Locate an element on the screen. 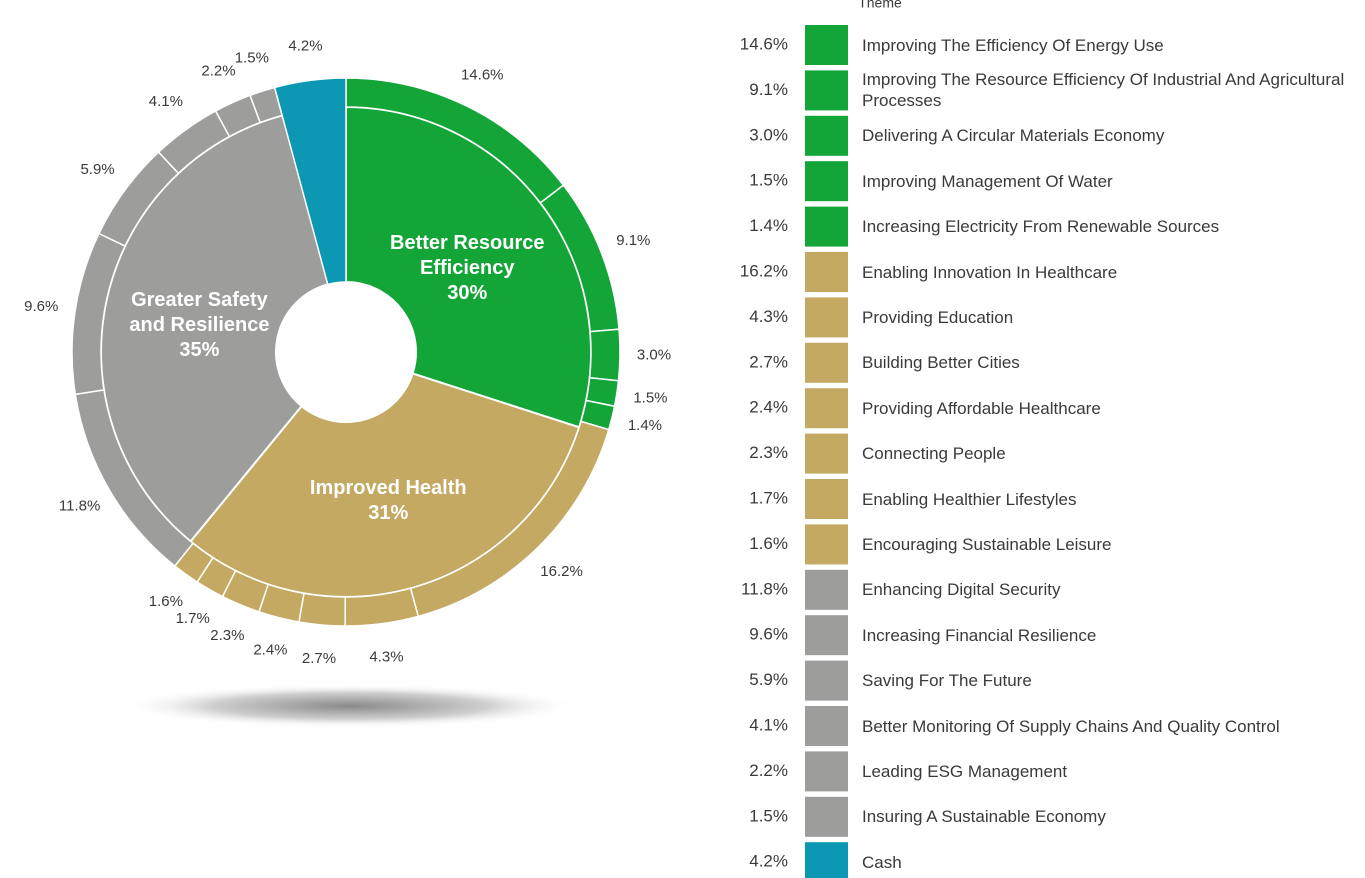  legend-item: Delivering A Circular Materials Economy is located at coordinates (1013, 136).